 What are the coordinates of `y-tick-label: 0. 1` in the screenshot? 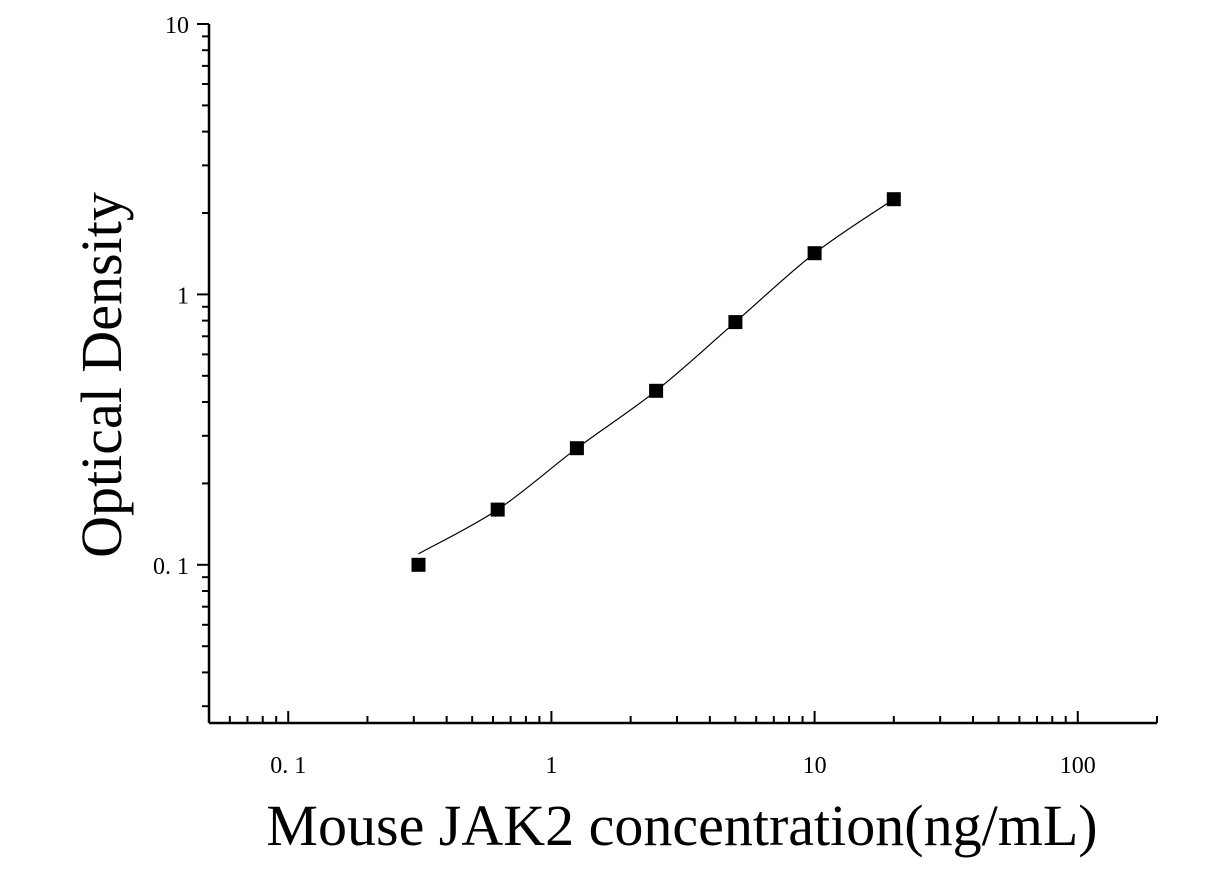 It's located at (171, 567).